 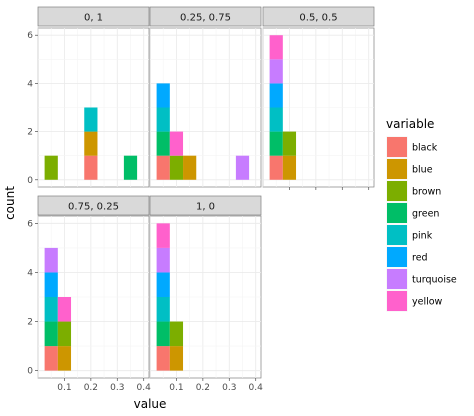 What do you see at coordinates (397, 191) in the screenshot?
I see `legend-swatch-brown` at bounding box center [397, 191].